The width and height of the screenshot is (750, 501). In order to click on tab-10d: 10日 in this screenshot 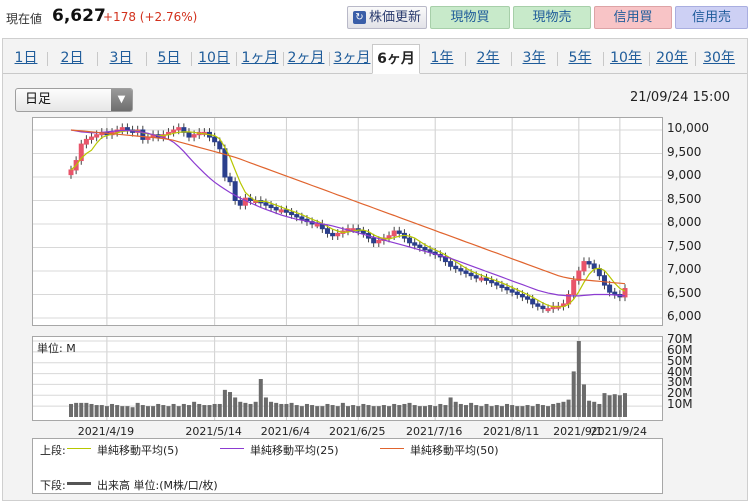, I will do `click(214, 58)`.